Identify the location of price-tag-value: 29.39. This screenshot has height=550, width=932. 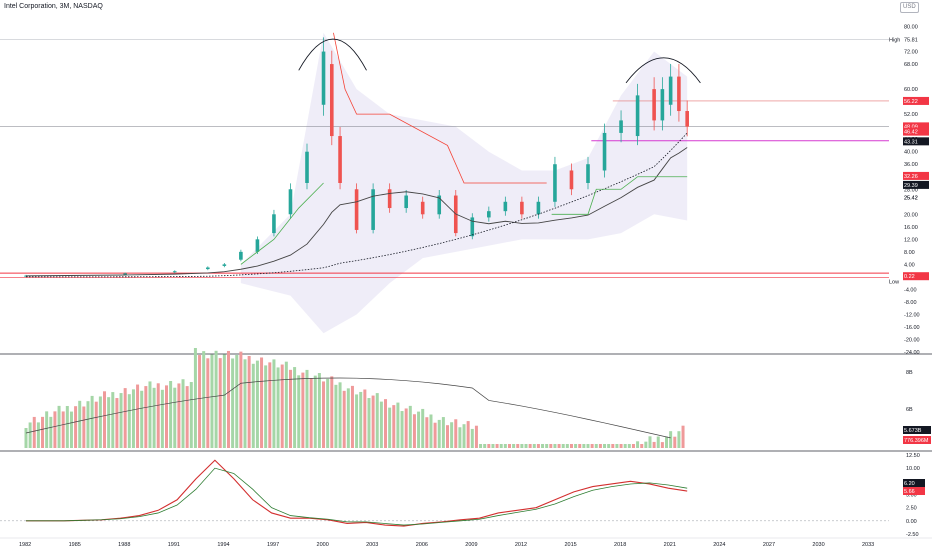
(911, 186).